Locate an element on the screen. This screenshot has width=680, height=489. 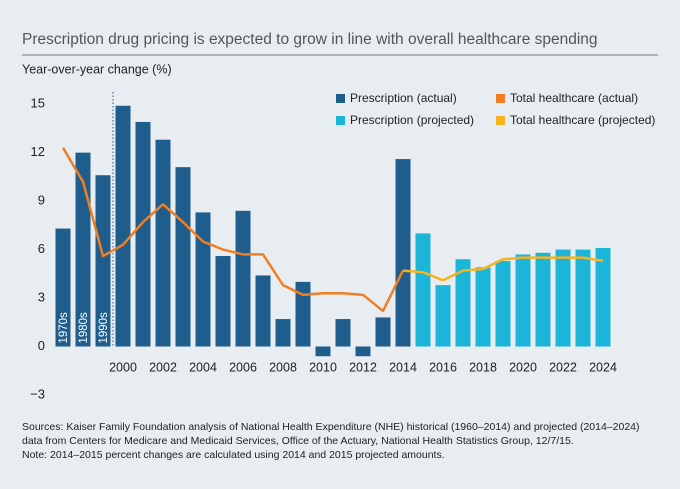
y-tick-label: 9 is located at coordinates (41, 200).